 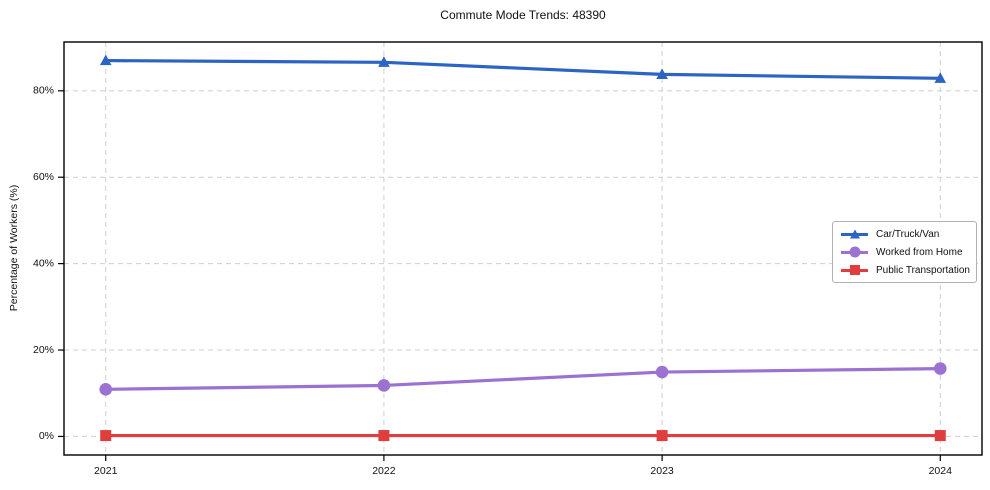 What do you see at coordinates (43, 177) in the screenshot?
I see `y-tick-label: 60%` at bounding box center [43, 177].